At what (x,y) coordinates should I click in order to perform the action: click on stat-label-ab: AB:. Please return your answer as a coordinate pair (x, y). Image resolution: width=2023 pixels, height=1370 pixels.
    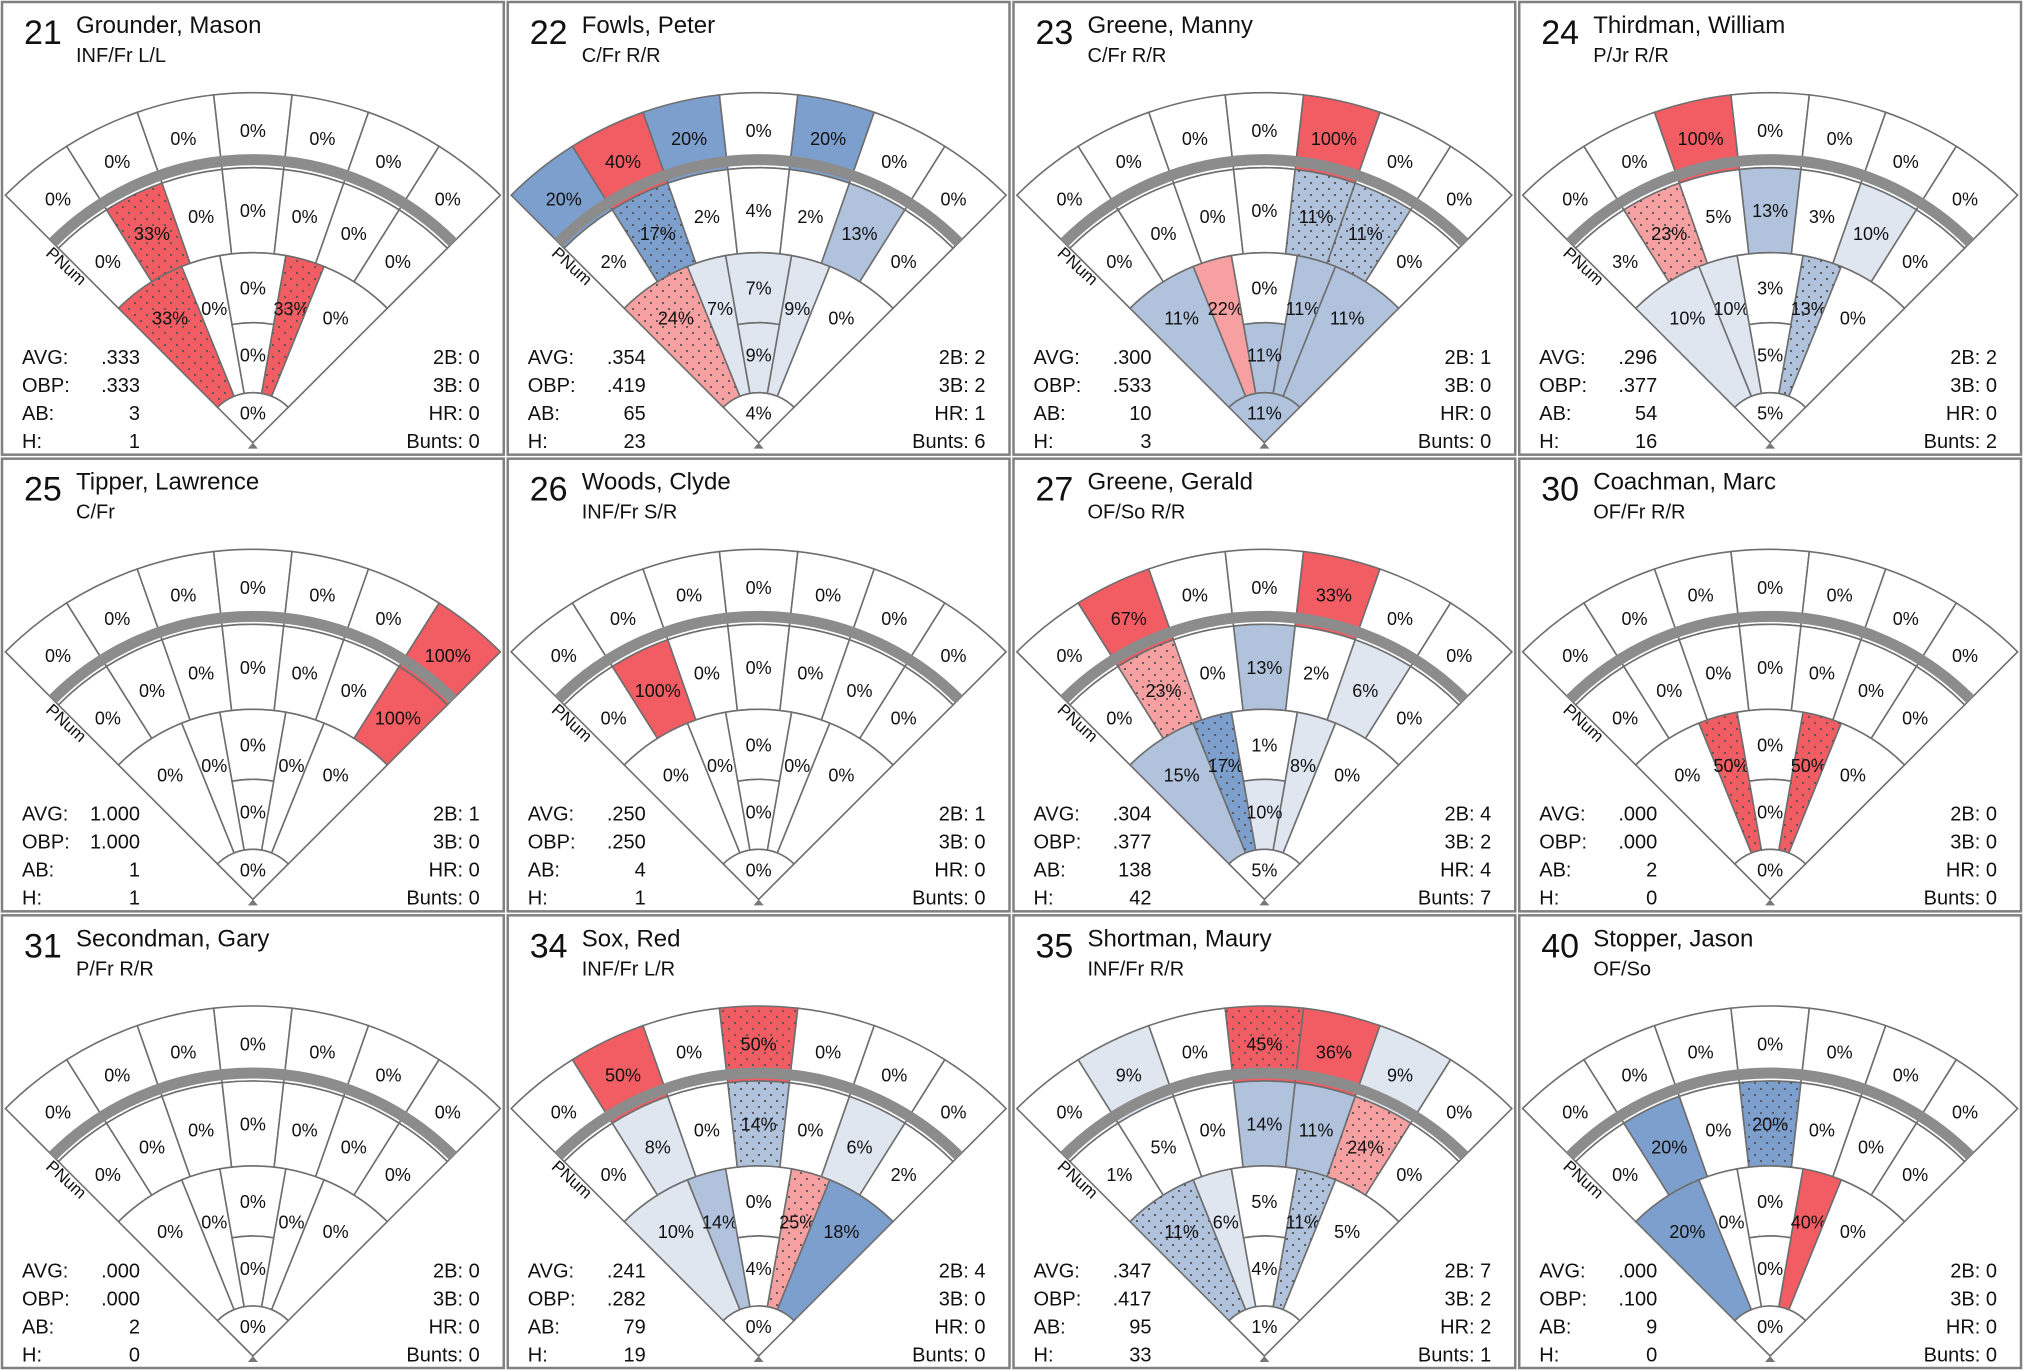
    Looking at the image, I should click on (544, 414).